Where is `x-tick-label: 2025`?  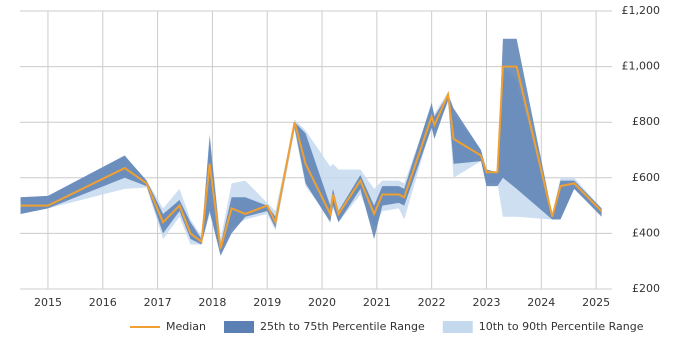
x-tick-label: 2025 is located at coordinates (596, 302).